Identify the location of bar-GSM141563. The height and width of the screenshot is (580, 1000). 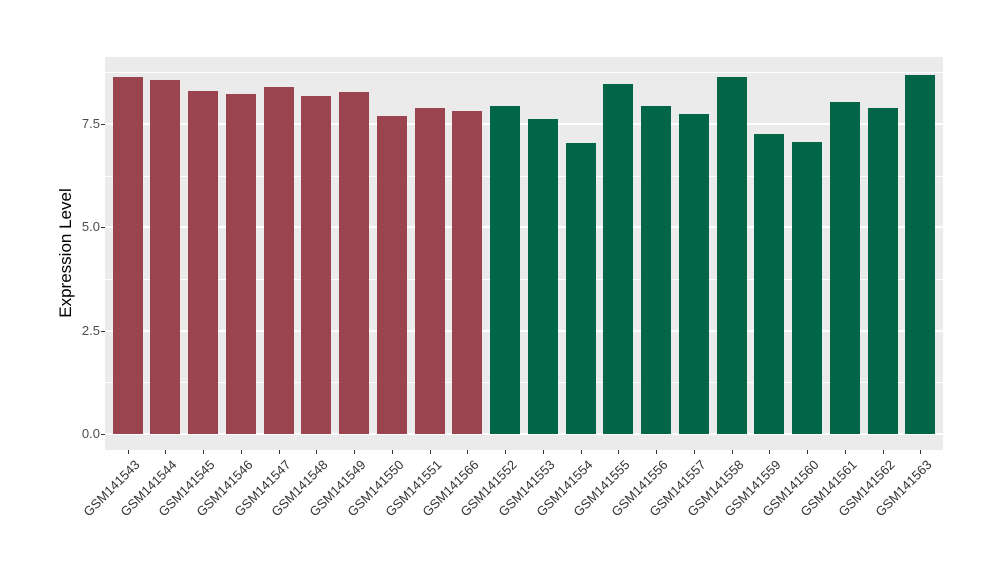
(920, 254).